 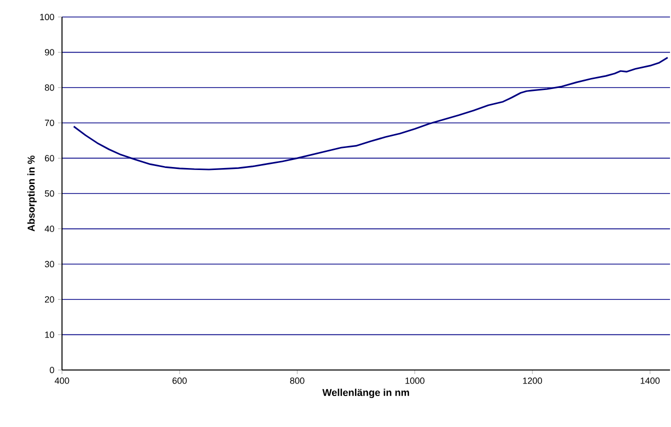 What do you see at coordinates (366, 393) in the screenshot?
I see `x-axis-title: Wellenlänge in nm` at bounding box center [366, 393].